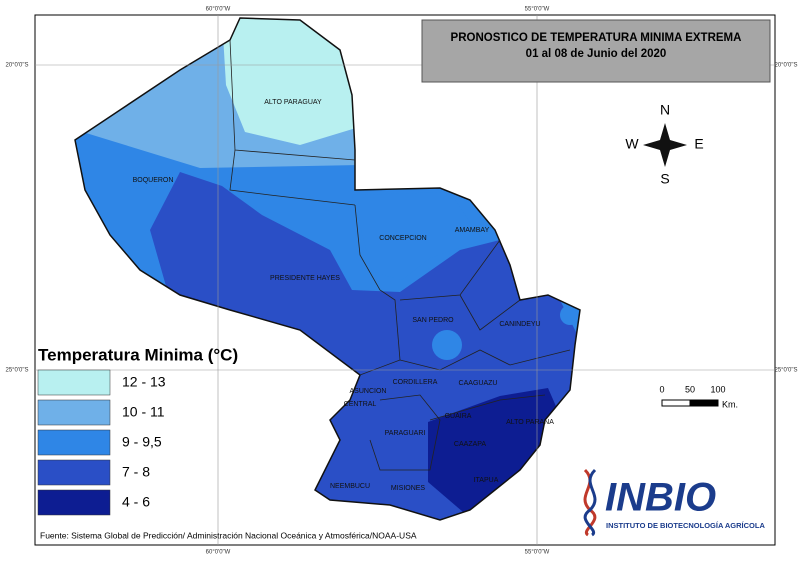  What do you see at coordinates (433, 320) in the screenshot?
I see `region-label: SAN PEDRO` at bounding box center [433, 320].